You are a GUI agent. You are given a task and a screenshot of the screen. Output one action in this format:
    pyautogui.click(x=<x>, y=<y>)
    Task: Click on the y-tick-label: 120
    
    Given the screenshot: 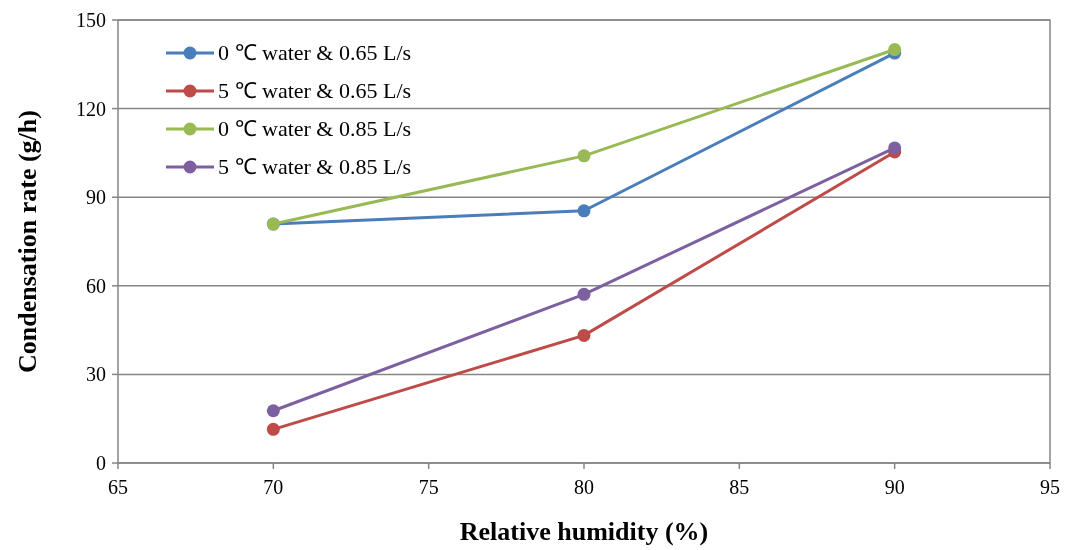 What is the action you would take?
    pyautogui.click(x=91, y=108)
    